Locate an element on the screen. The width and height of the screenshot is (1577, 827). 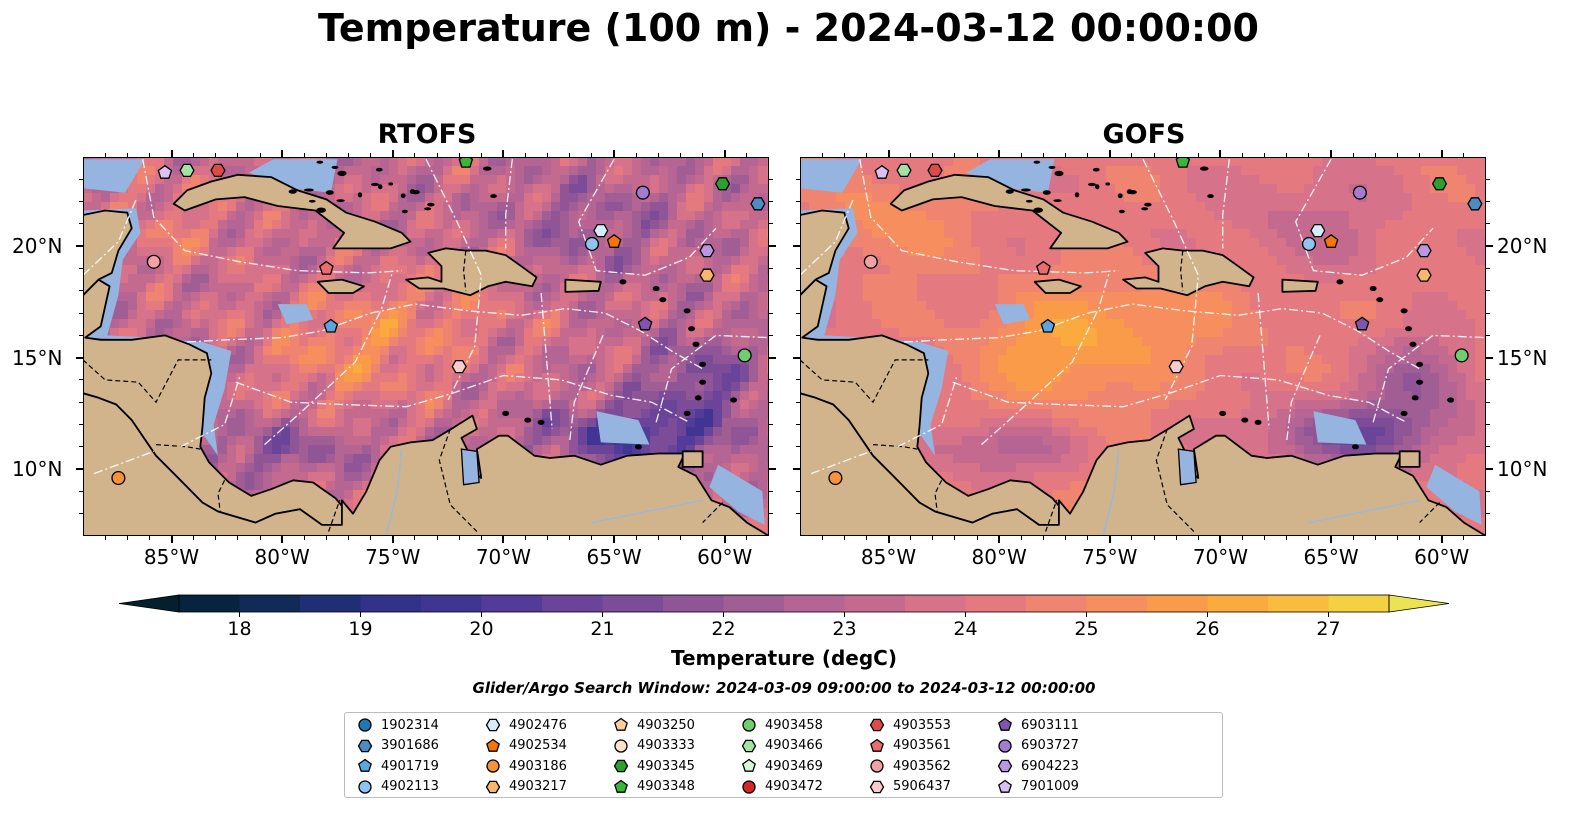
legend-item-4901719: 4901719 is located at coordinates (398, 766).